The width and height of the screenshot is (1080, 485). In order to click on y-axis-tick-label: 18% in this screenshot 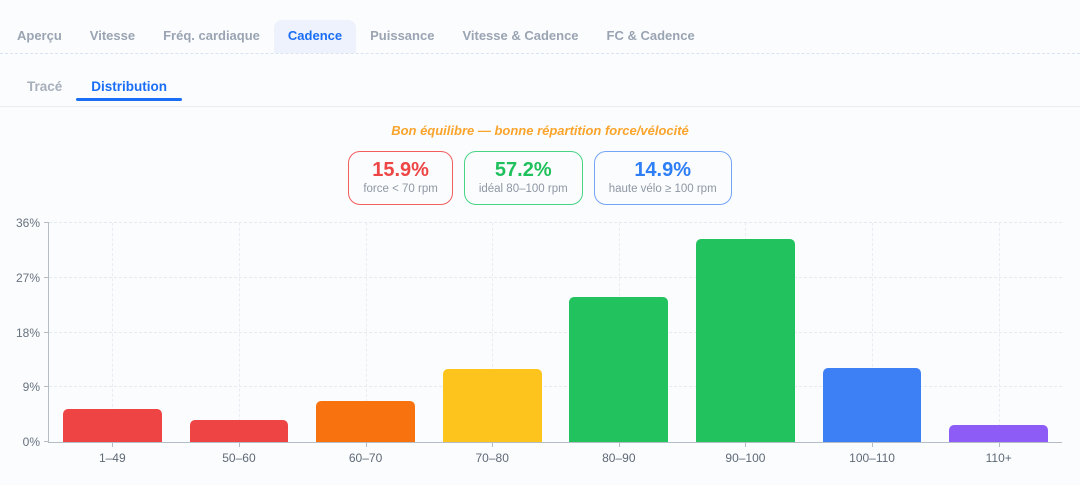, I will do `click(27, 332)`.